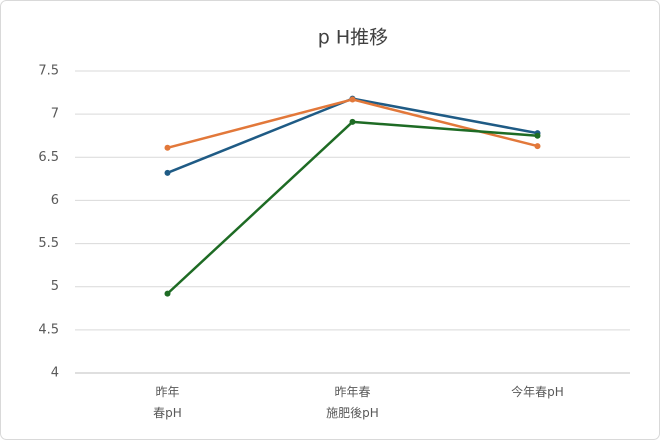 The width and height of the screenshot is (660, 440). Describe the element at coordinates (48, 329) in the screenshot. I see `y-tick-label: 4.5` at that location.